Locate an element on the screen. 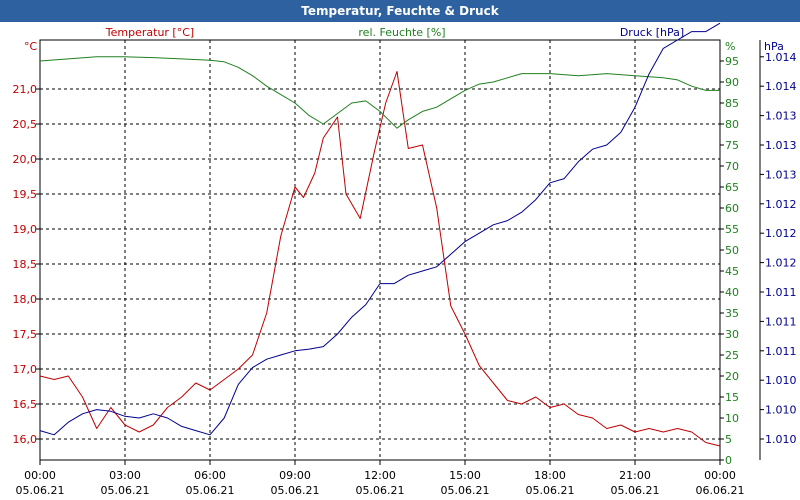 The width and height of the screenshot is (800, 500). humidity-tick-label: 55 is located at coordinates (732, 229).